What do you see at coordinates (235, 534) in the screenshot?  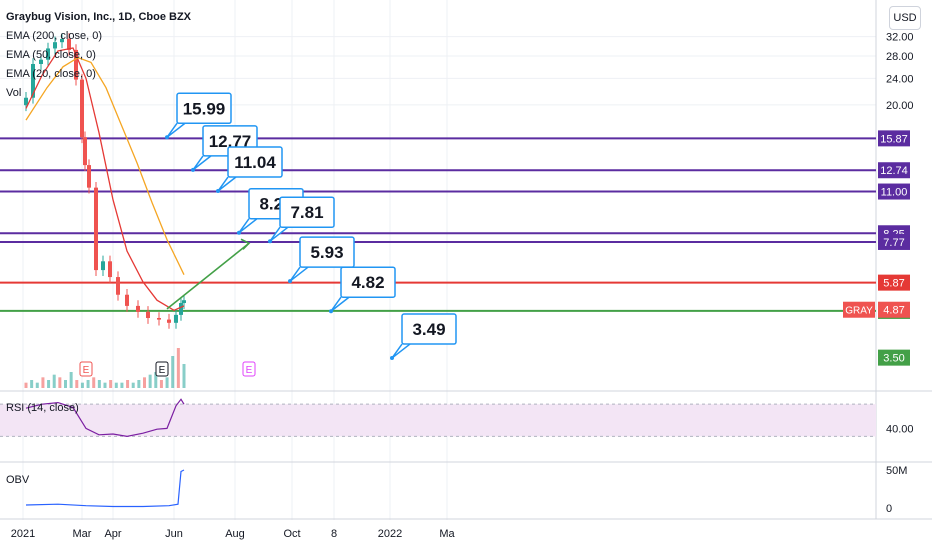 I see `time-tick-label: Aug` at bounding box center [235, 534].